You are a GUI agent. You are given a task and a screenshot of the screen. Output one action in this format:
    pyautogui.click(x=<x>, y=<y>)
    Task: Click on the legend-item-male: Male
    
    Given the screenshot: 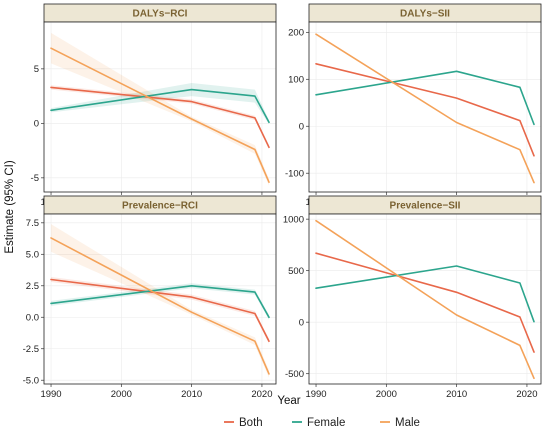 What is the action you would take?
    pyautogui.click(x=400, y=423)
    